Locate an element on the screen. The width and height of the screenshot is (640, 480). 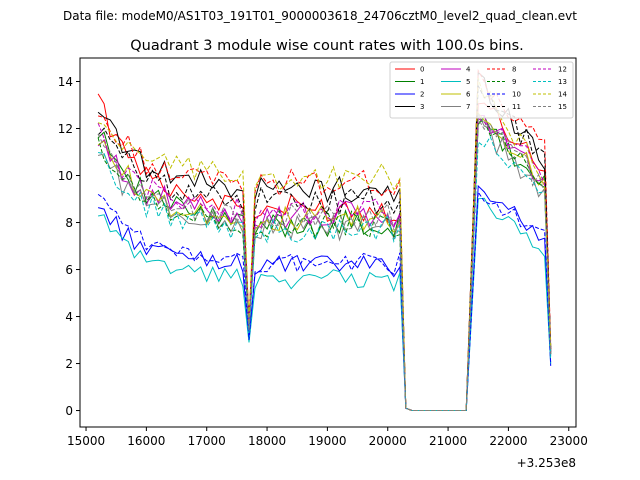
legend-label-2: 2 is located at coordinates (422, 95).